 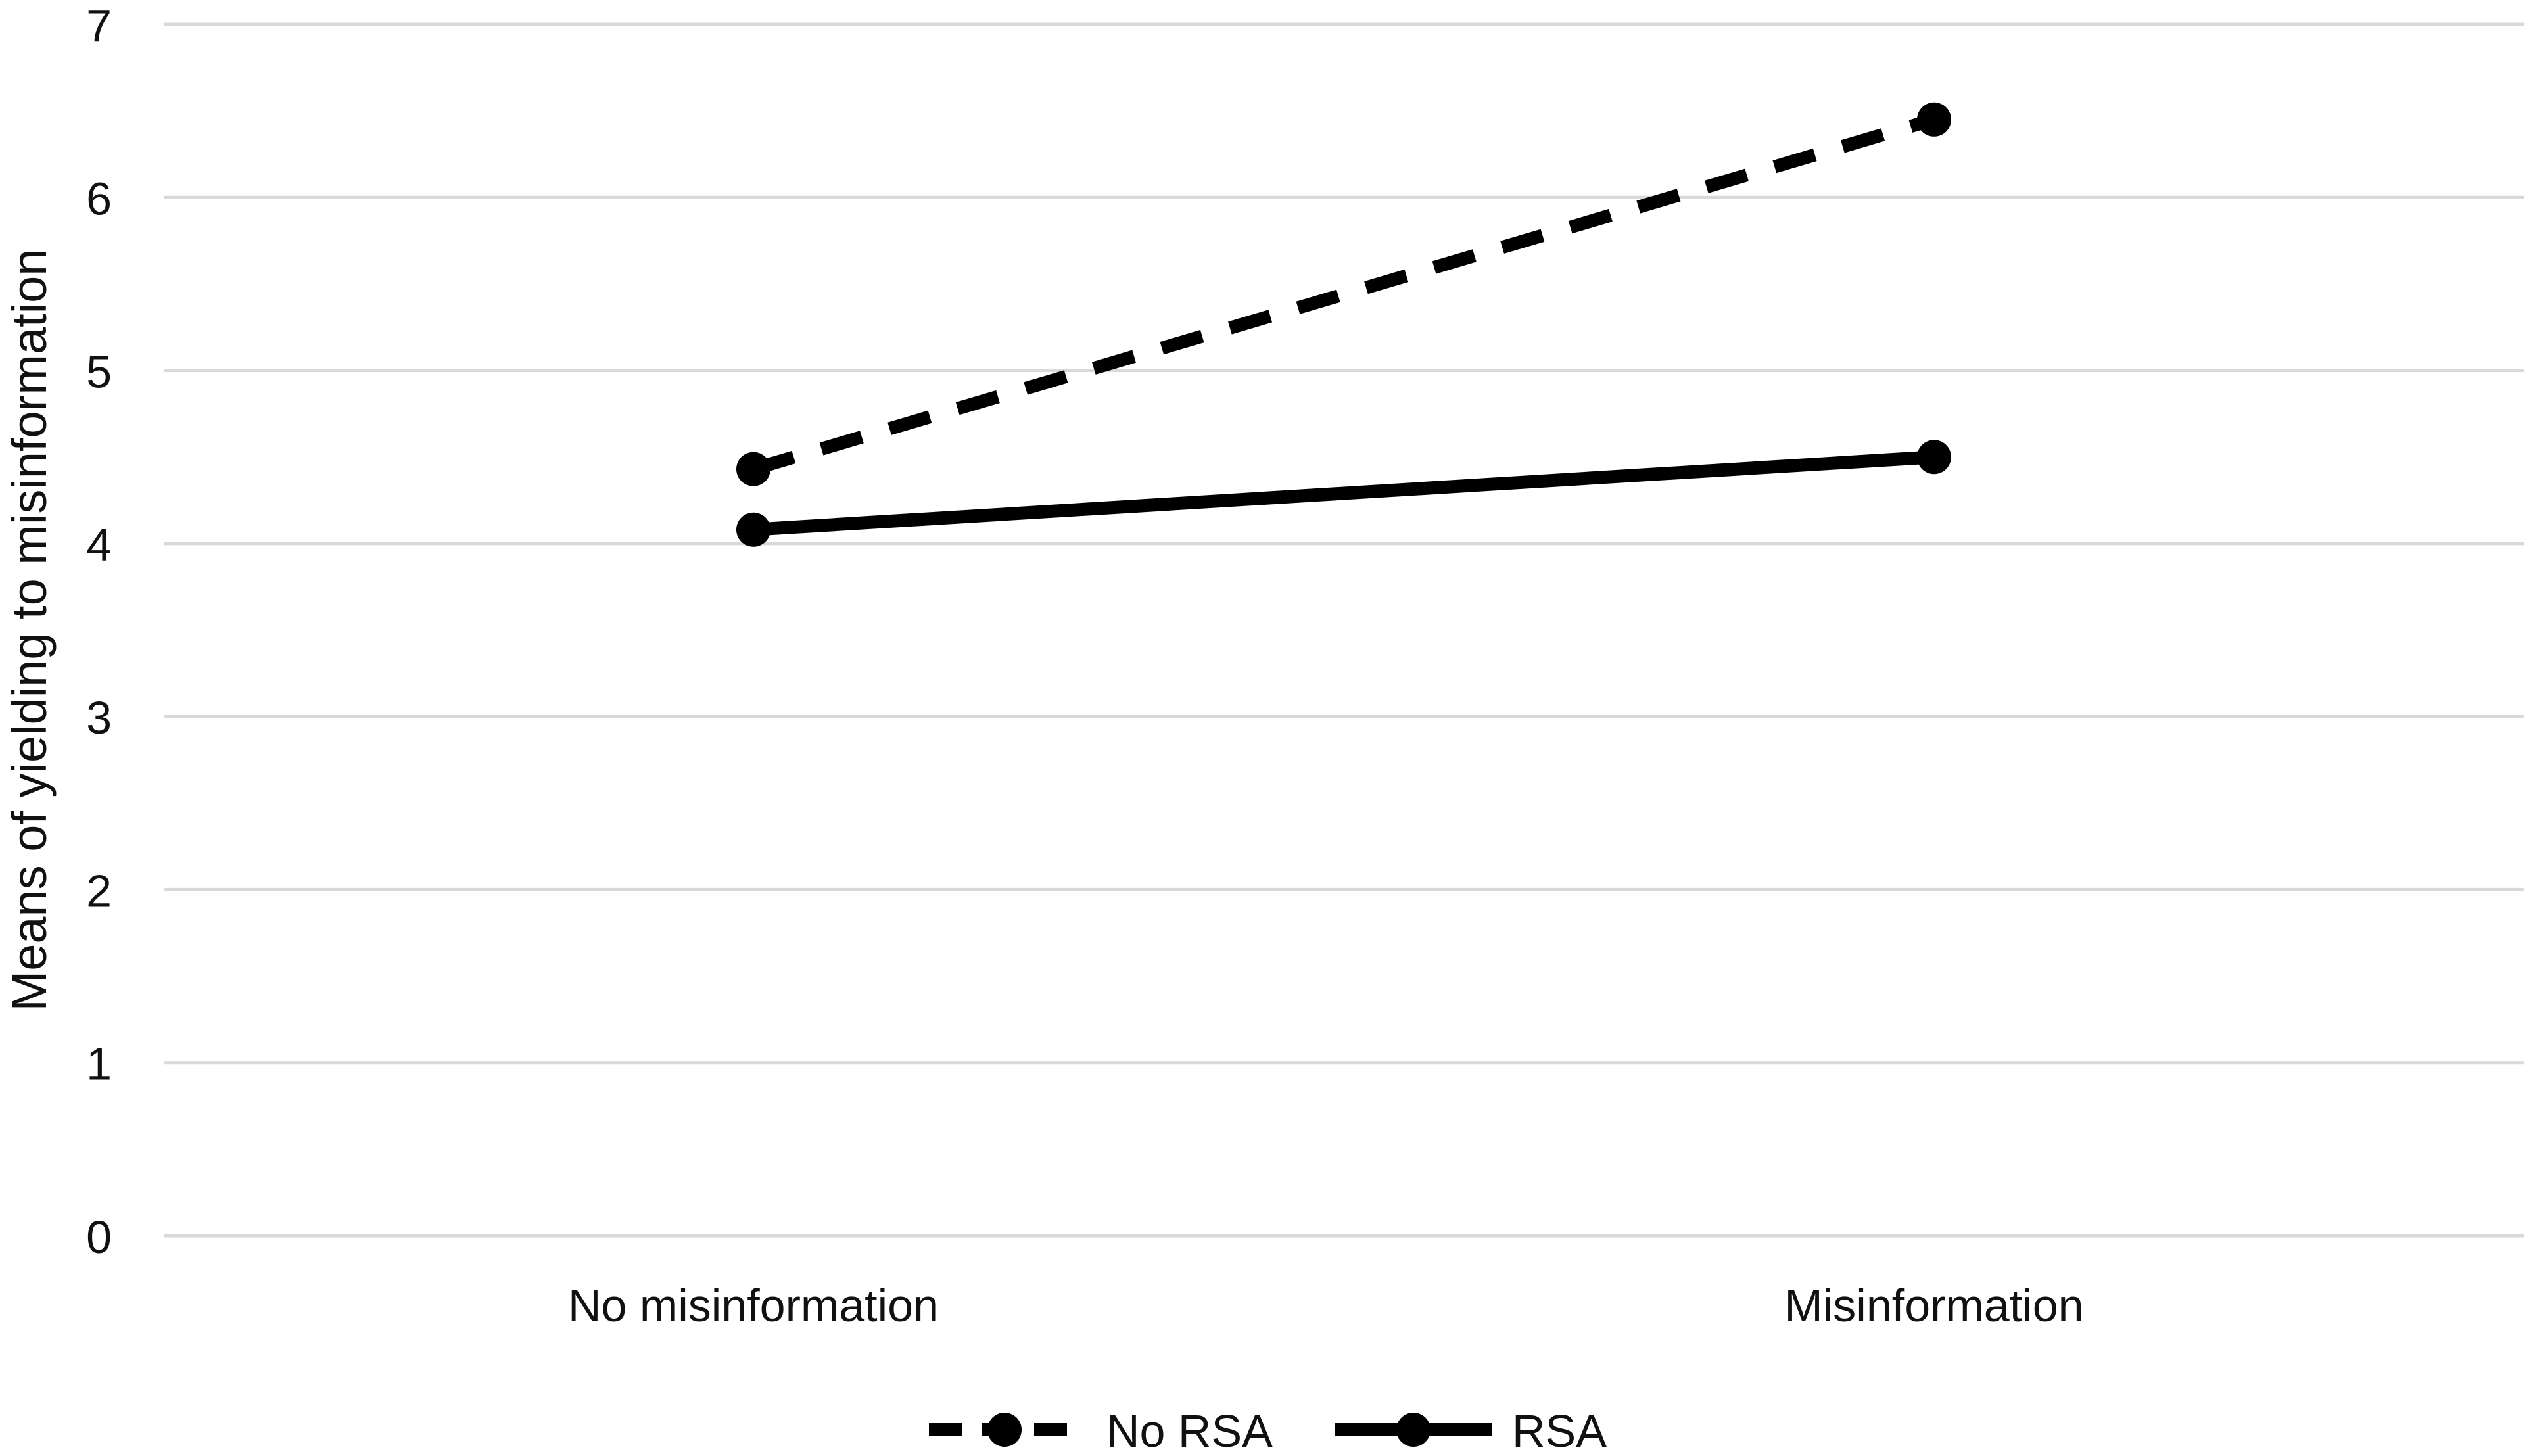 What do you see at coordinates (1560, 1429) in the screenshot?
I see `legend-label: RSA` at bounding box center [1560, 1429].